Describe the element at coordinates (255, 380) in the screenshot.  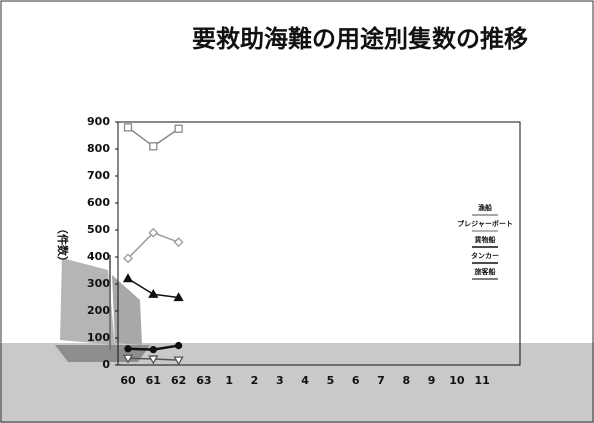
I see `x-tick-label: 2` at that location.